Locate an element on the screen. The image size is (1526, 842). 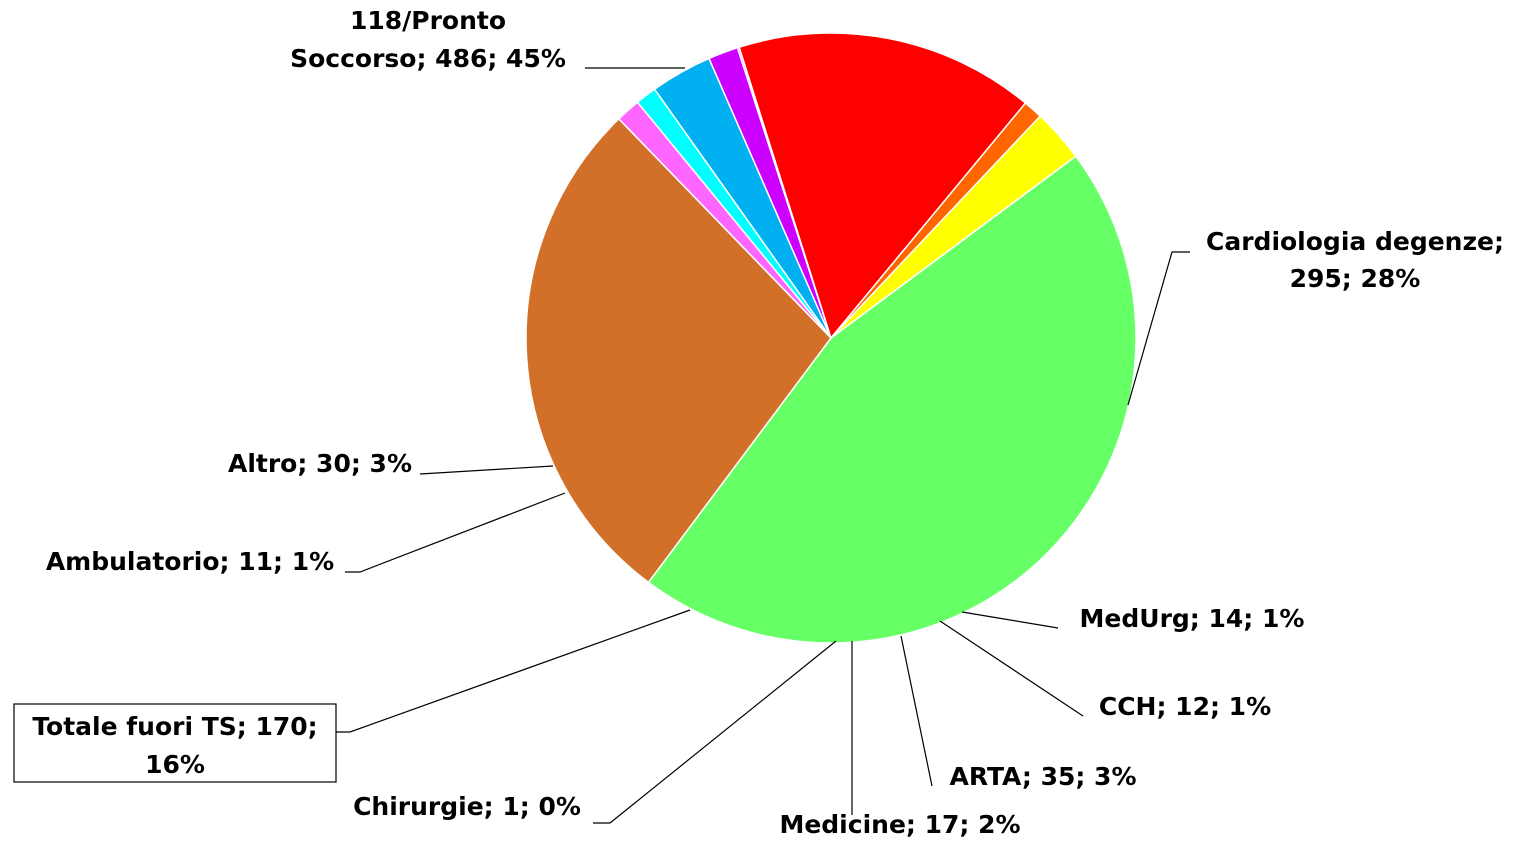
data-label: 16% is located at coordinates (175, 764).